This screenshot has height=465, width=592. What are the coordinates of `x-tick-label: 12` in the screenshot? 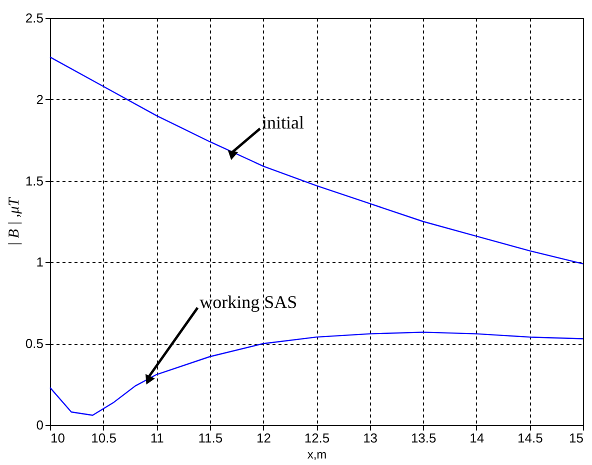 It's located at (263, 438).